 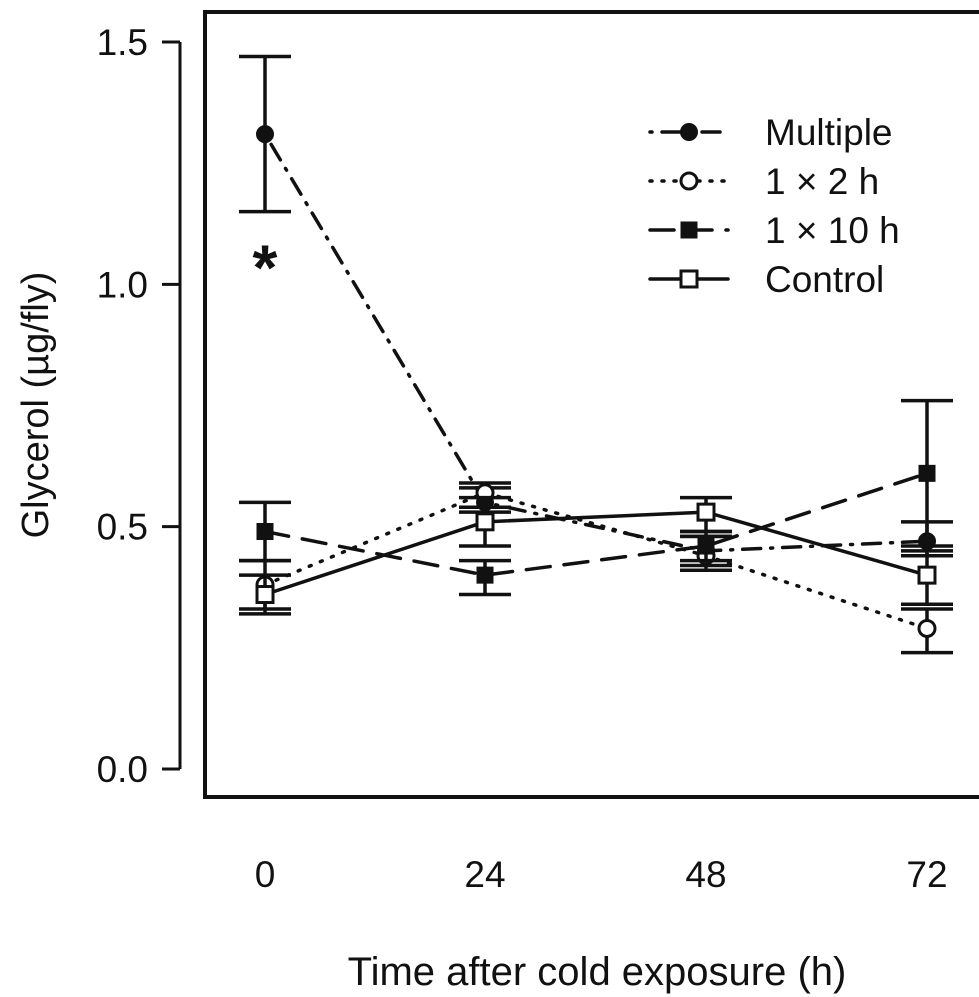 I want to click on x-tick-label: 48, so click(x=705, y=874).